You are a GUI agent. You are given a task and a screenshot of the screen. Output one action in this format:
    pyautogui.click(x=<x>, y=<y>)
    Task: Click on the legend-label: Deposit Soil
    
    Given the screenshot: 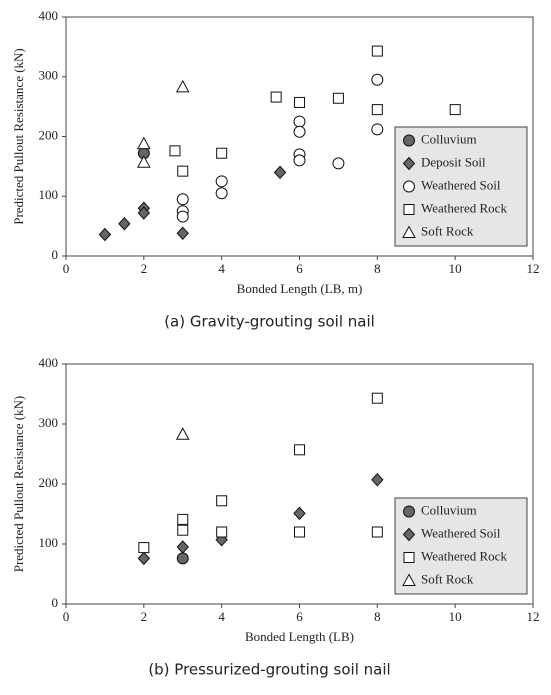 What is the action you would take?
    pyautogui.click(x=453, y=161)
    